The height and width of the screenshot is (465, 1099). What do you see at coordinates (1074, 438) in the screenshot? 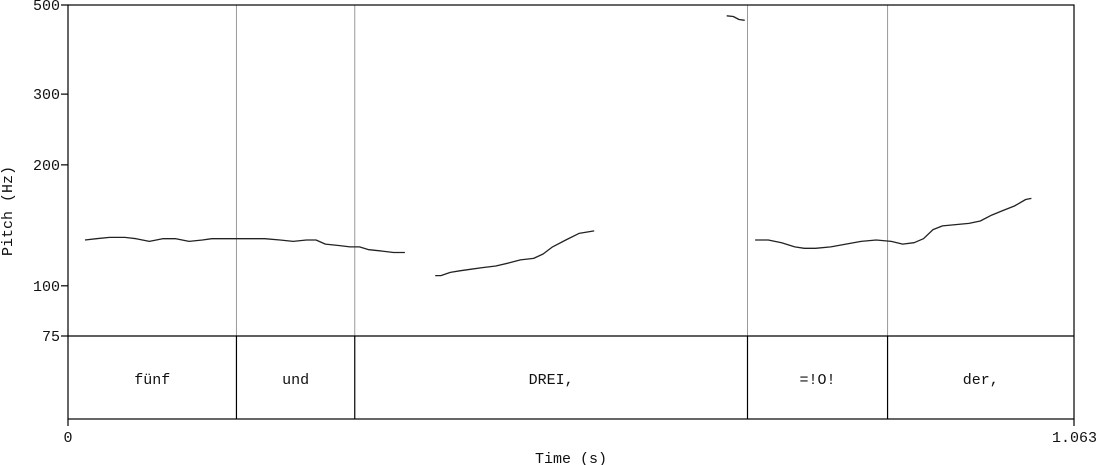
I see `x-tick-label: 1.063` at bounding box center [1074, 438].